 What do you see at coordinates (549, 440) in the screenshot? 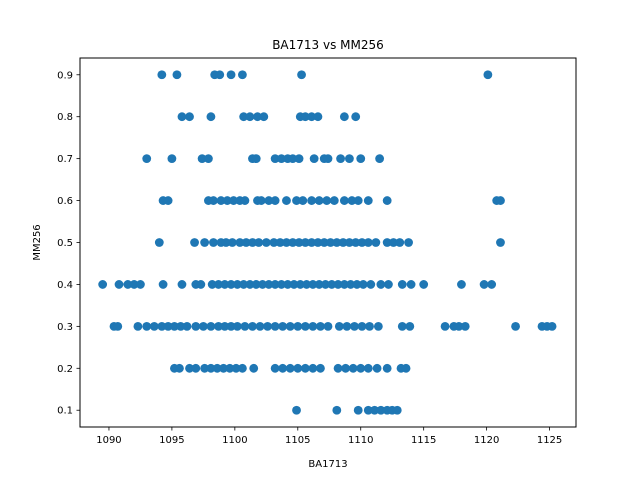
I see `x-tick-label: 1125` at bounding box center [549, 440].